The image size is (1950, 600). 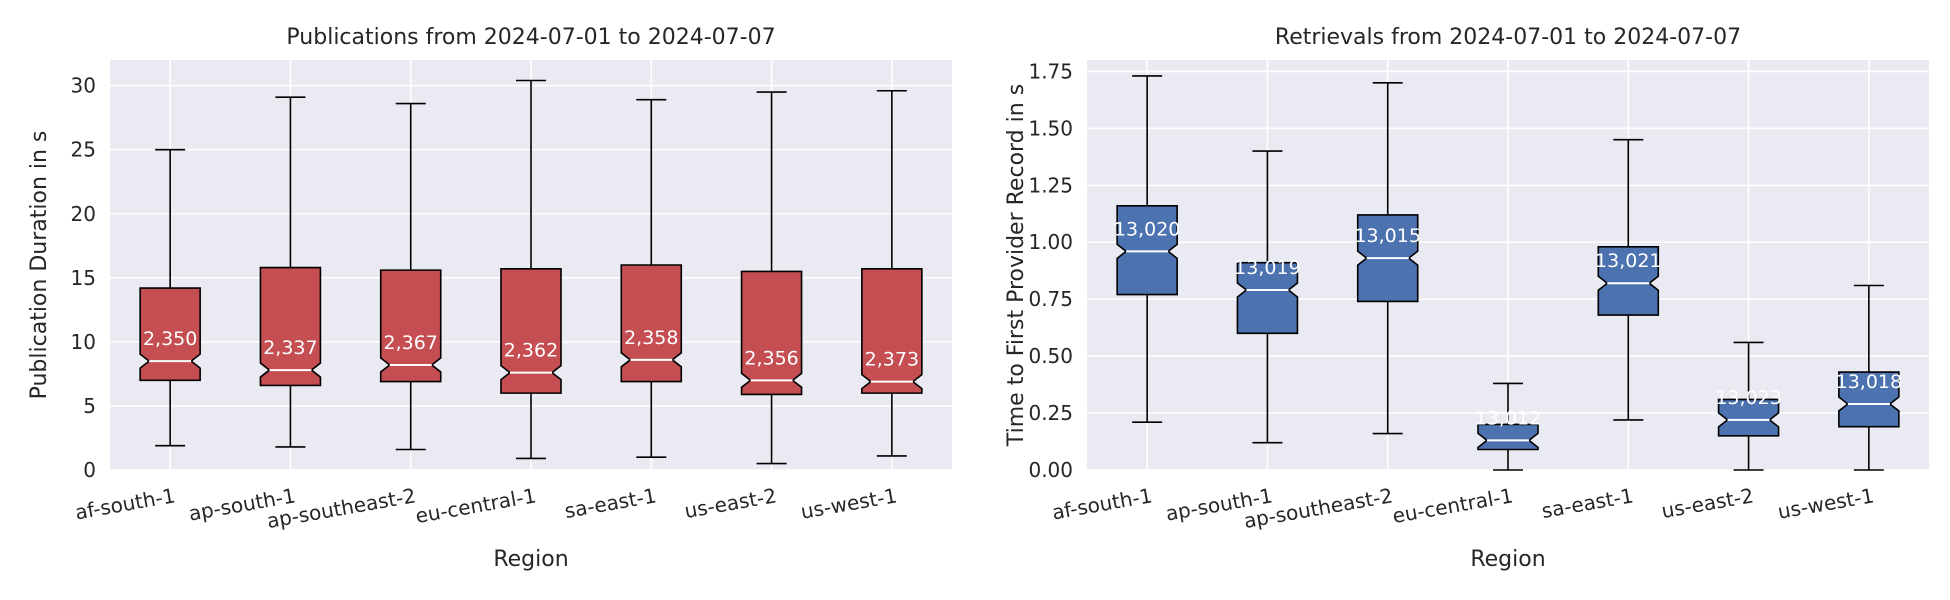 What do you see at coordinates (1050, 185) in the screenshot?
I see `y-tick-label: 1.25` at bounding box center [1050, 185].